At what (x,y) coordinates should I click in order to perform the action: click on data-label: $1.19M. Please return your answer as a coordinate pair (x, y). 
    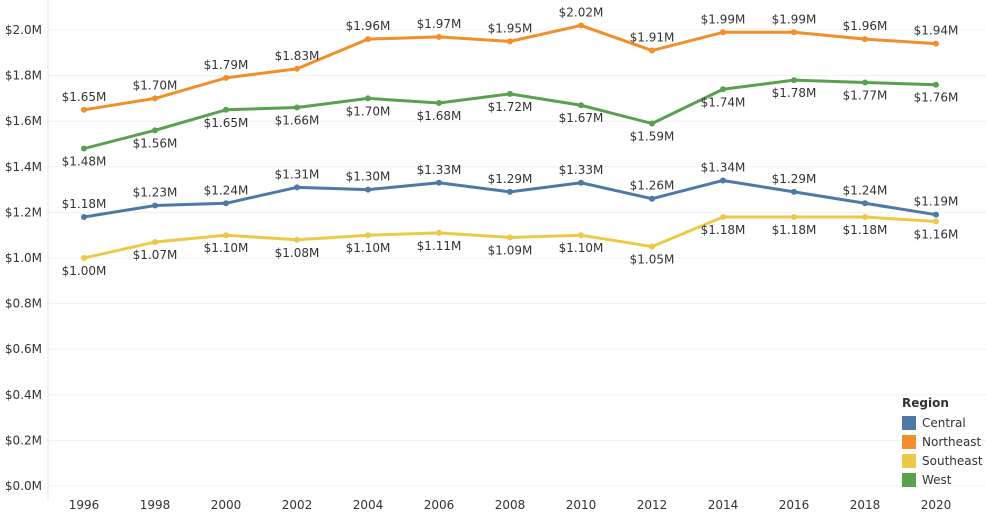
    Looking at the image, I should click on (936, 202).